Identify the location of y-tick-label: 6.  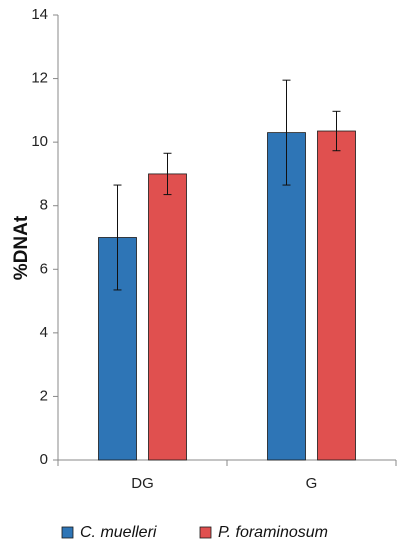
(44, 268).